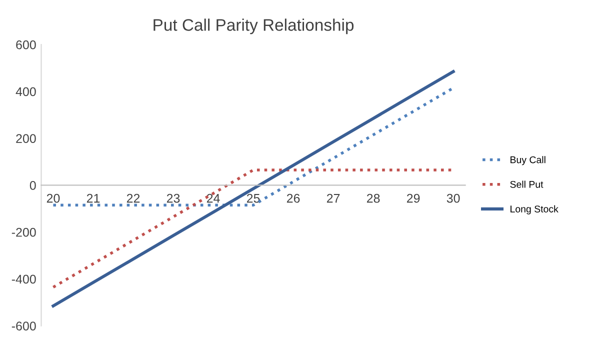  Describe the element at coordinates (24, 279) in the screenshot. I see `y-tick-label: -400` at that location.